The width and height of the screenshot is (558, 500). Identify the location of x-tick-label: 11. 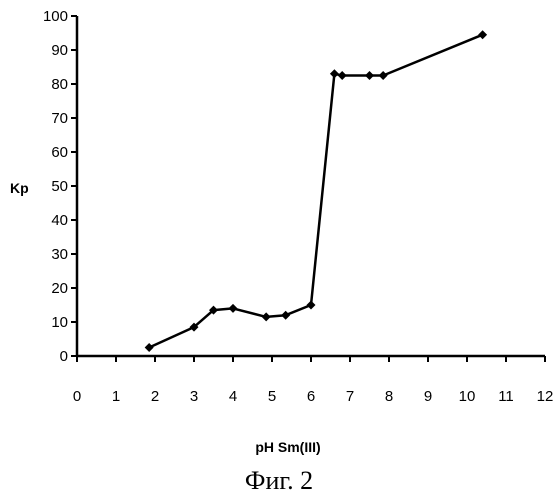
(506, 396).